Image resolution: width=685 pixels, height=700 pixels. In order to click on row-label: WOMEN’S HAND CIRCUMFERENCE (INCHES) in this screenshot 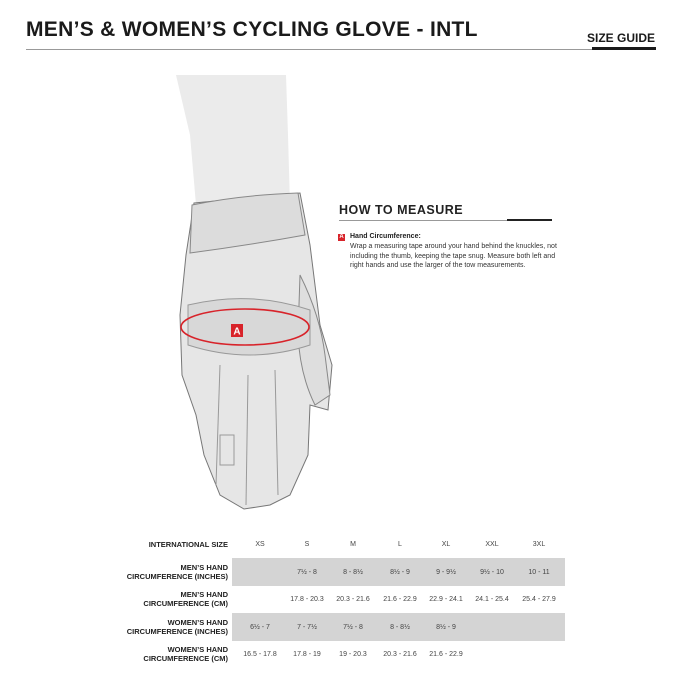, I will do `click(177, 627)`.